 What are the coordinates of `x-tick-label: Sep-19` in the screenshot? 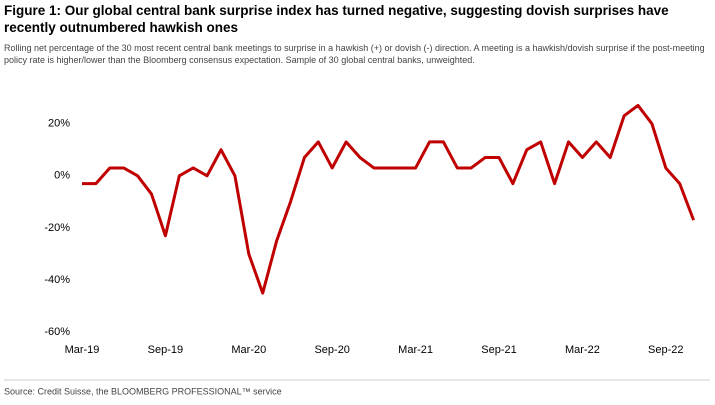 It's located at (165, 350).